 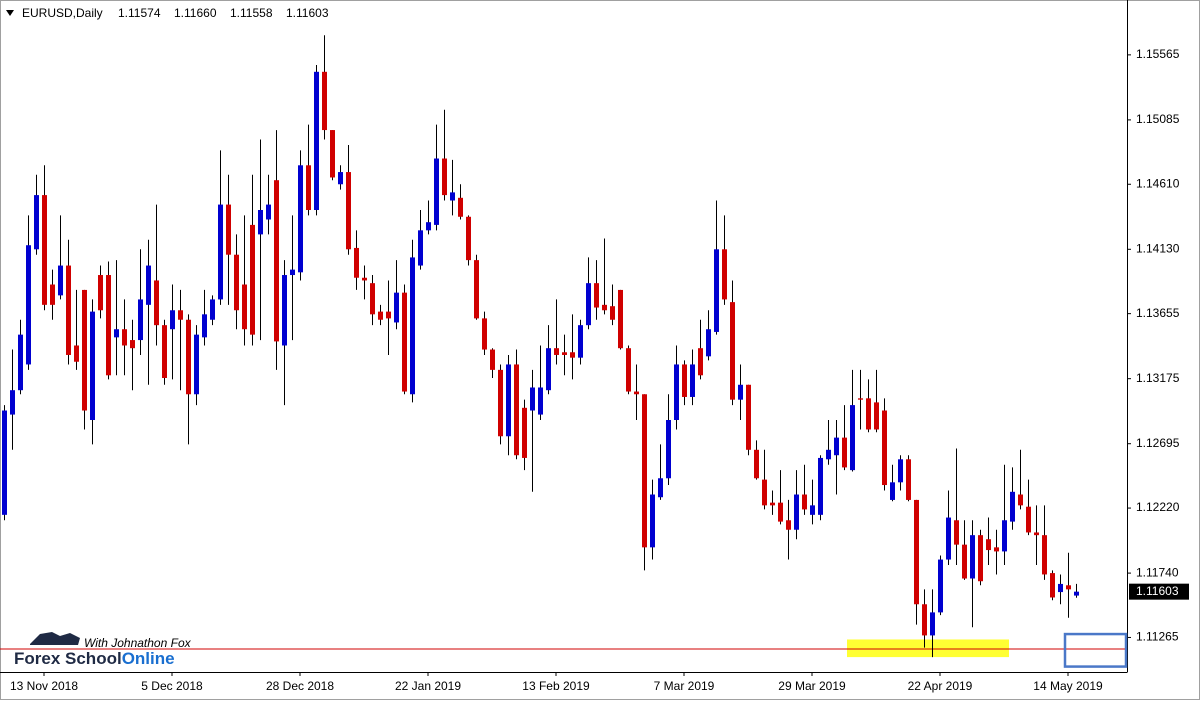 I want to click on x-tick-label: 5 Dec 2018, so click(x=172, y=686).